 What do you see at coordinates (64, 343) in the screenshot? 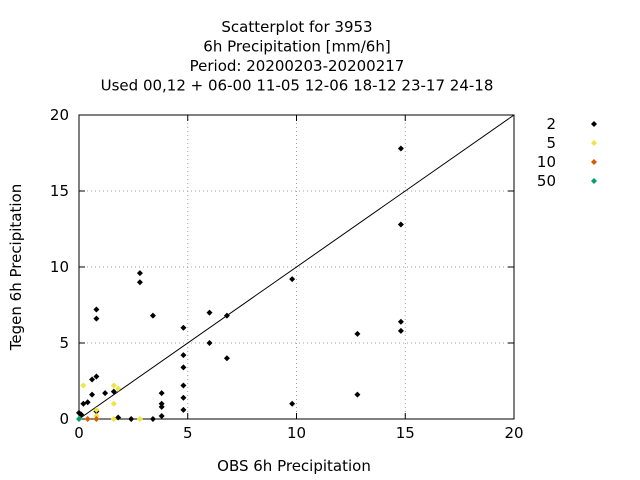
I see `y-tick-label: 5` at bounding box center [64, 343].